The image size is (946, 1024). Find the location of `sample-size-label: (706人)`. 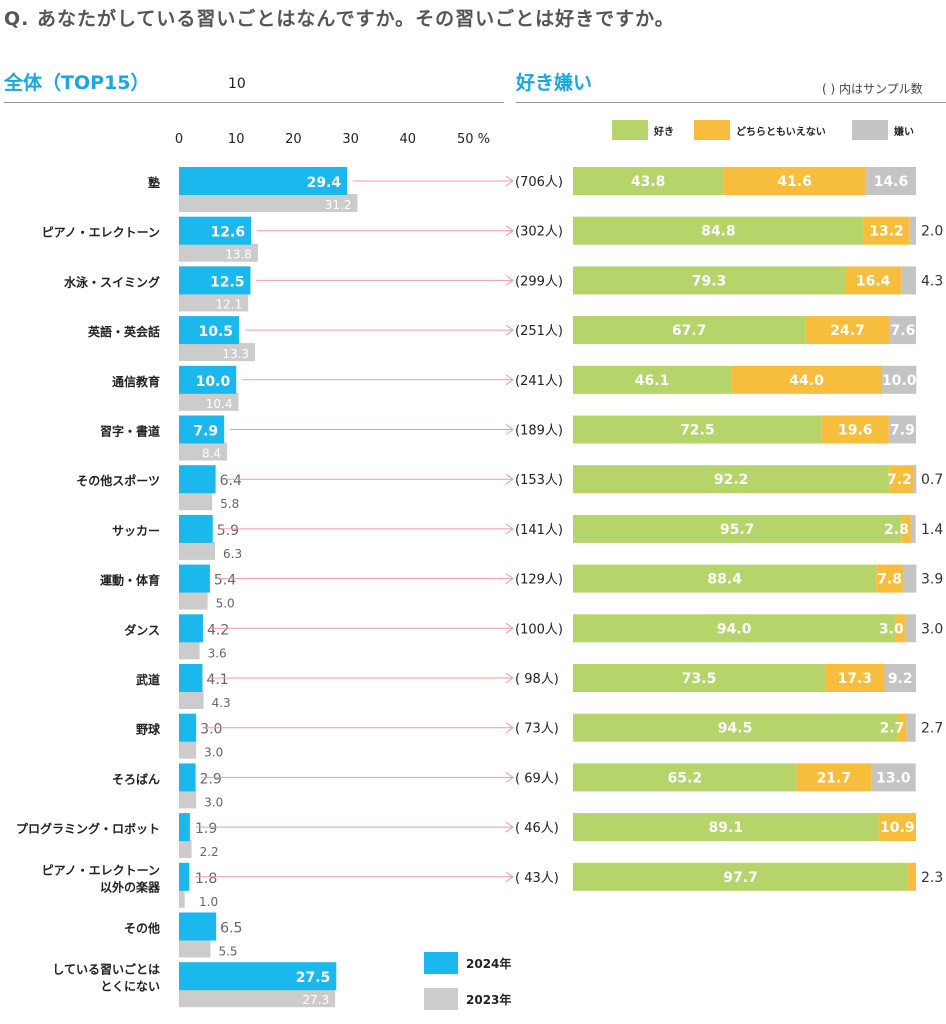

sample-size-label: (706人) is located at coordinates (539, 182).